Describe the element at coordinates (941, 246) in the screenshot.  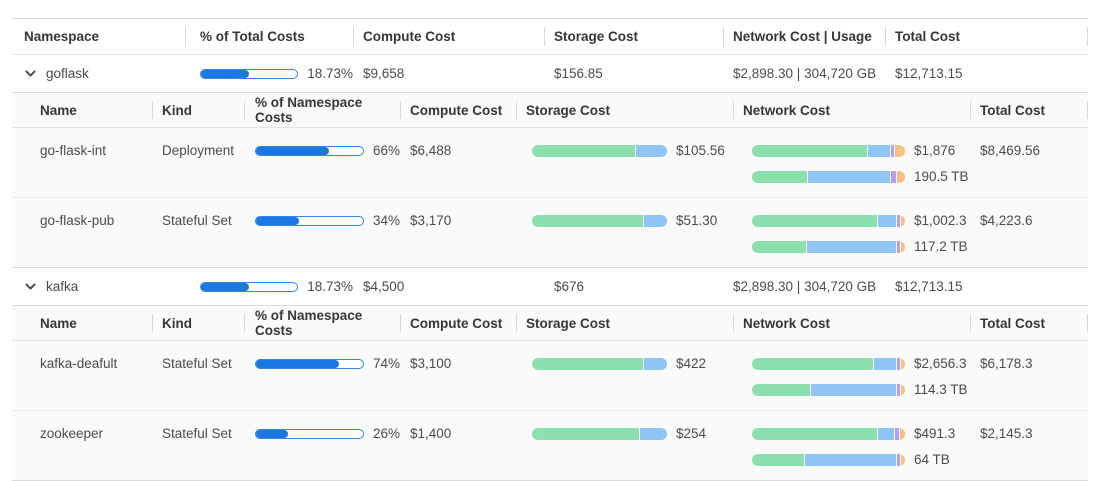
I see `network-usage-value: 117.2 TB` at that location.